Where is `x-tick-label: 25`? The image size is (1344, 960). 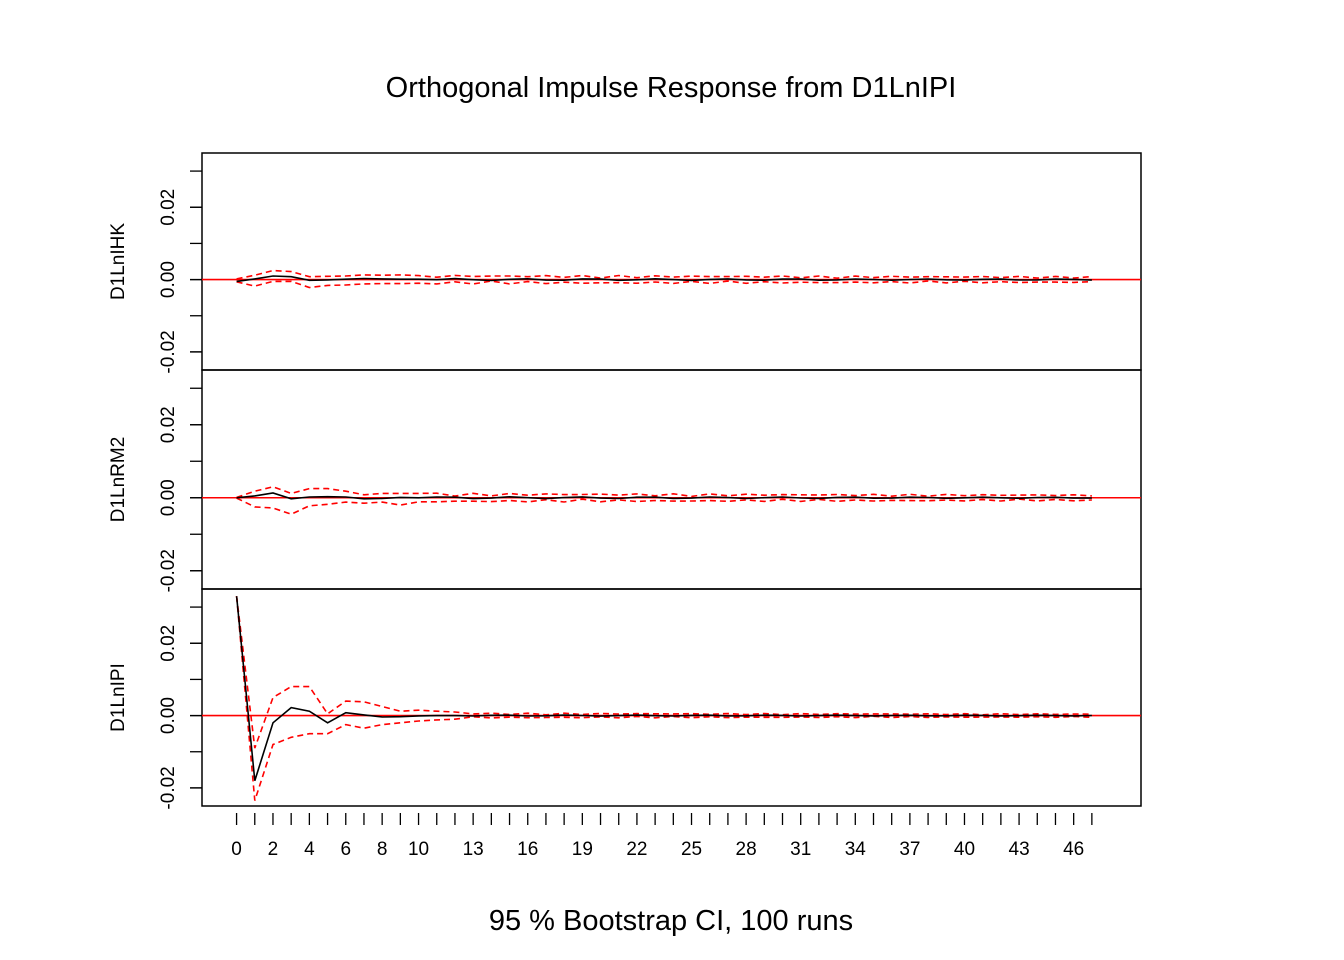 x-tick-label: 25 is located at coordinates (691, 849).